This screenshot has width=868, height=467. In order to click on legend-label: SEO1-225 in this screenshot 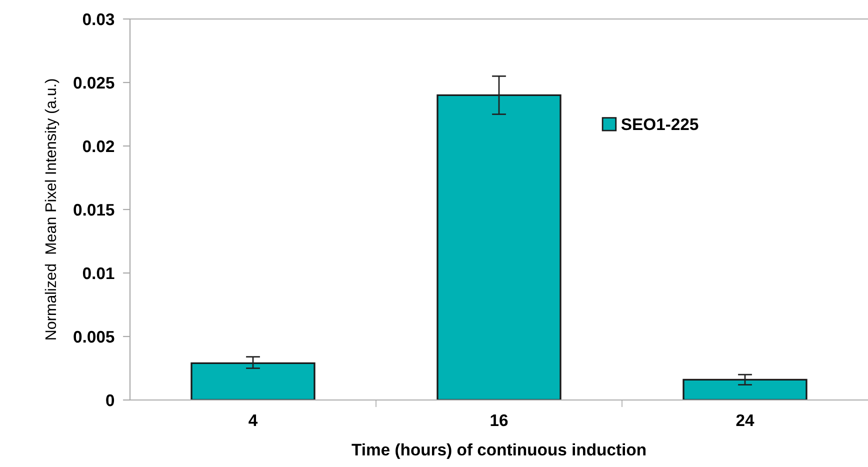, I will do `click(659, 124)`.